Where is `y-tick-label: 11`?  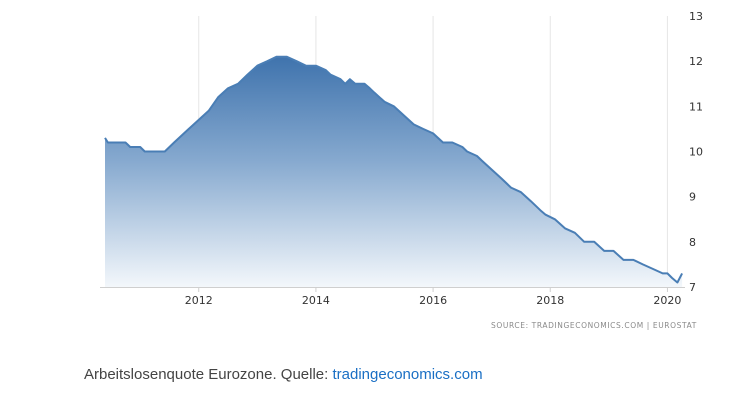 y-tick-label: 11 is located at coordinates (696, 106).